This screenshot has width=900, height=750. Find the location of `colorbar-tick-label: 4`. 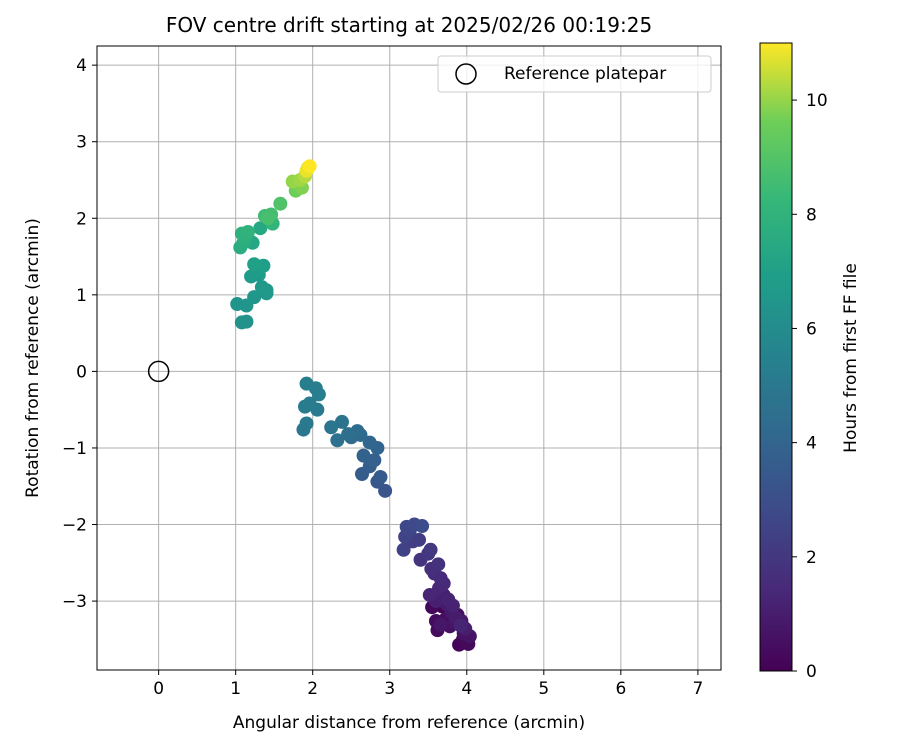

colorbar-tick-label: 4 is located at coordinates (811, 444).